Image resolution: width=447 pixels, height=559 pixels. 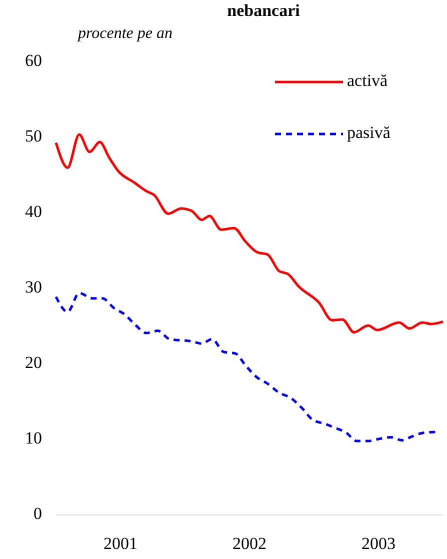 I want to click on legend-label: pasivă, so click(x=369, y=132).